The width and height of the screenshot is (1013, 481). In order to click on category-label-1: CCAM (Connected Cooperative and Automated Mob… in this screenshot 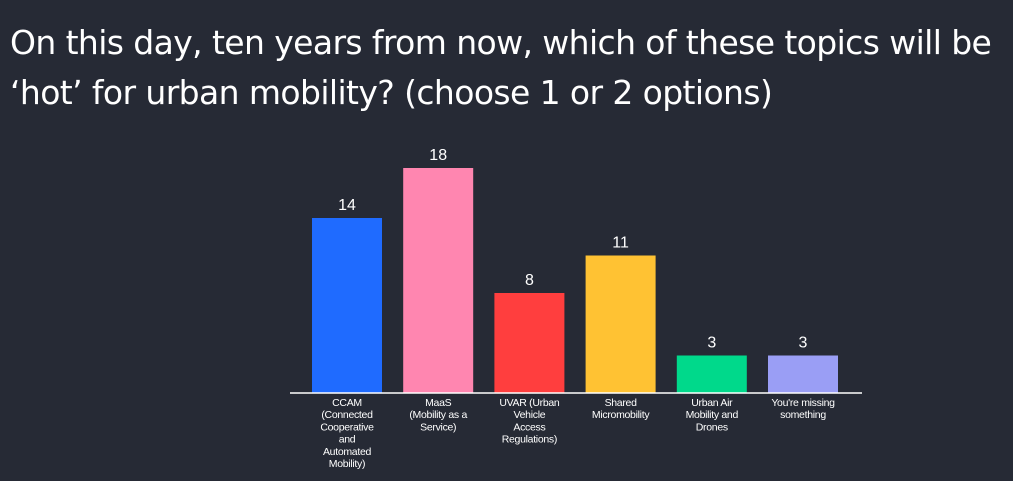, I will do `click(347, 433)`.